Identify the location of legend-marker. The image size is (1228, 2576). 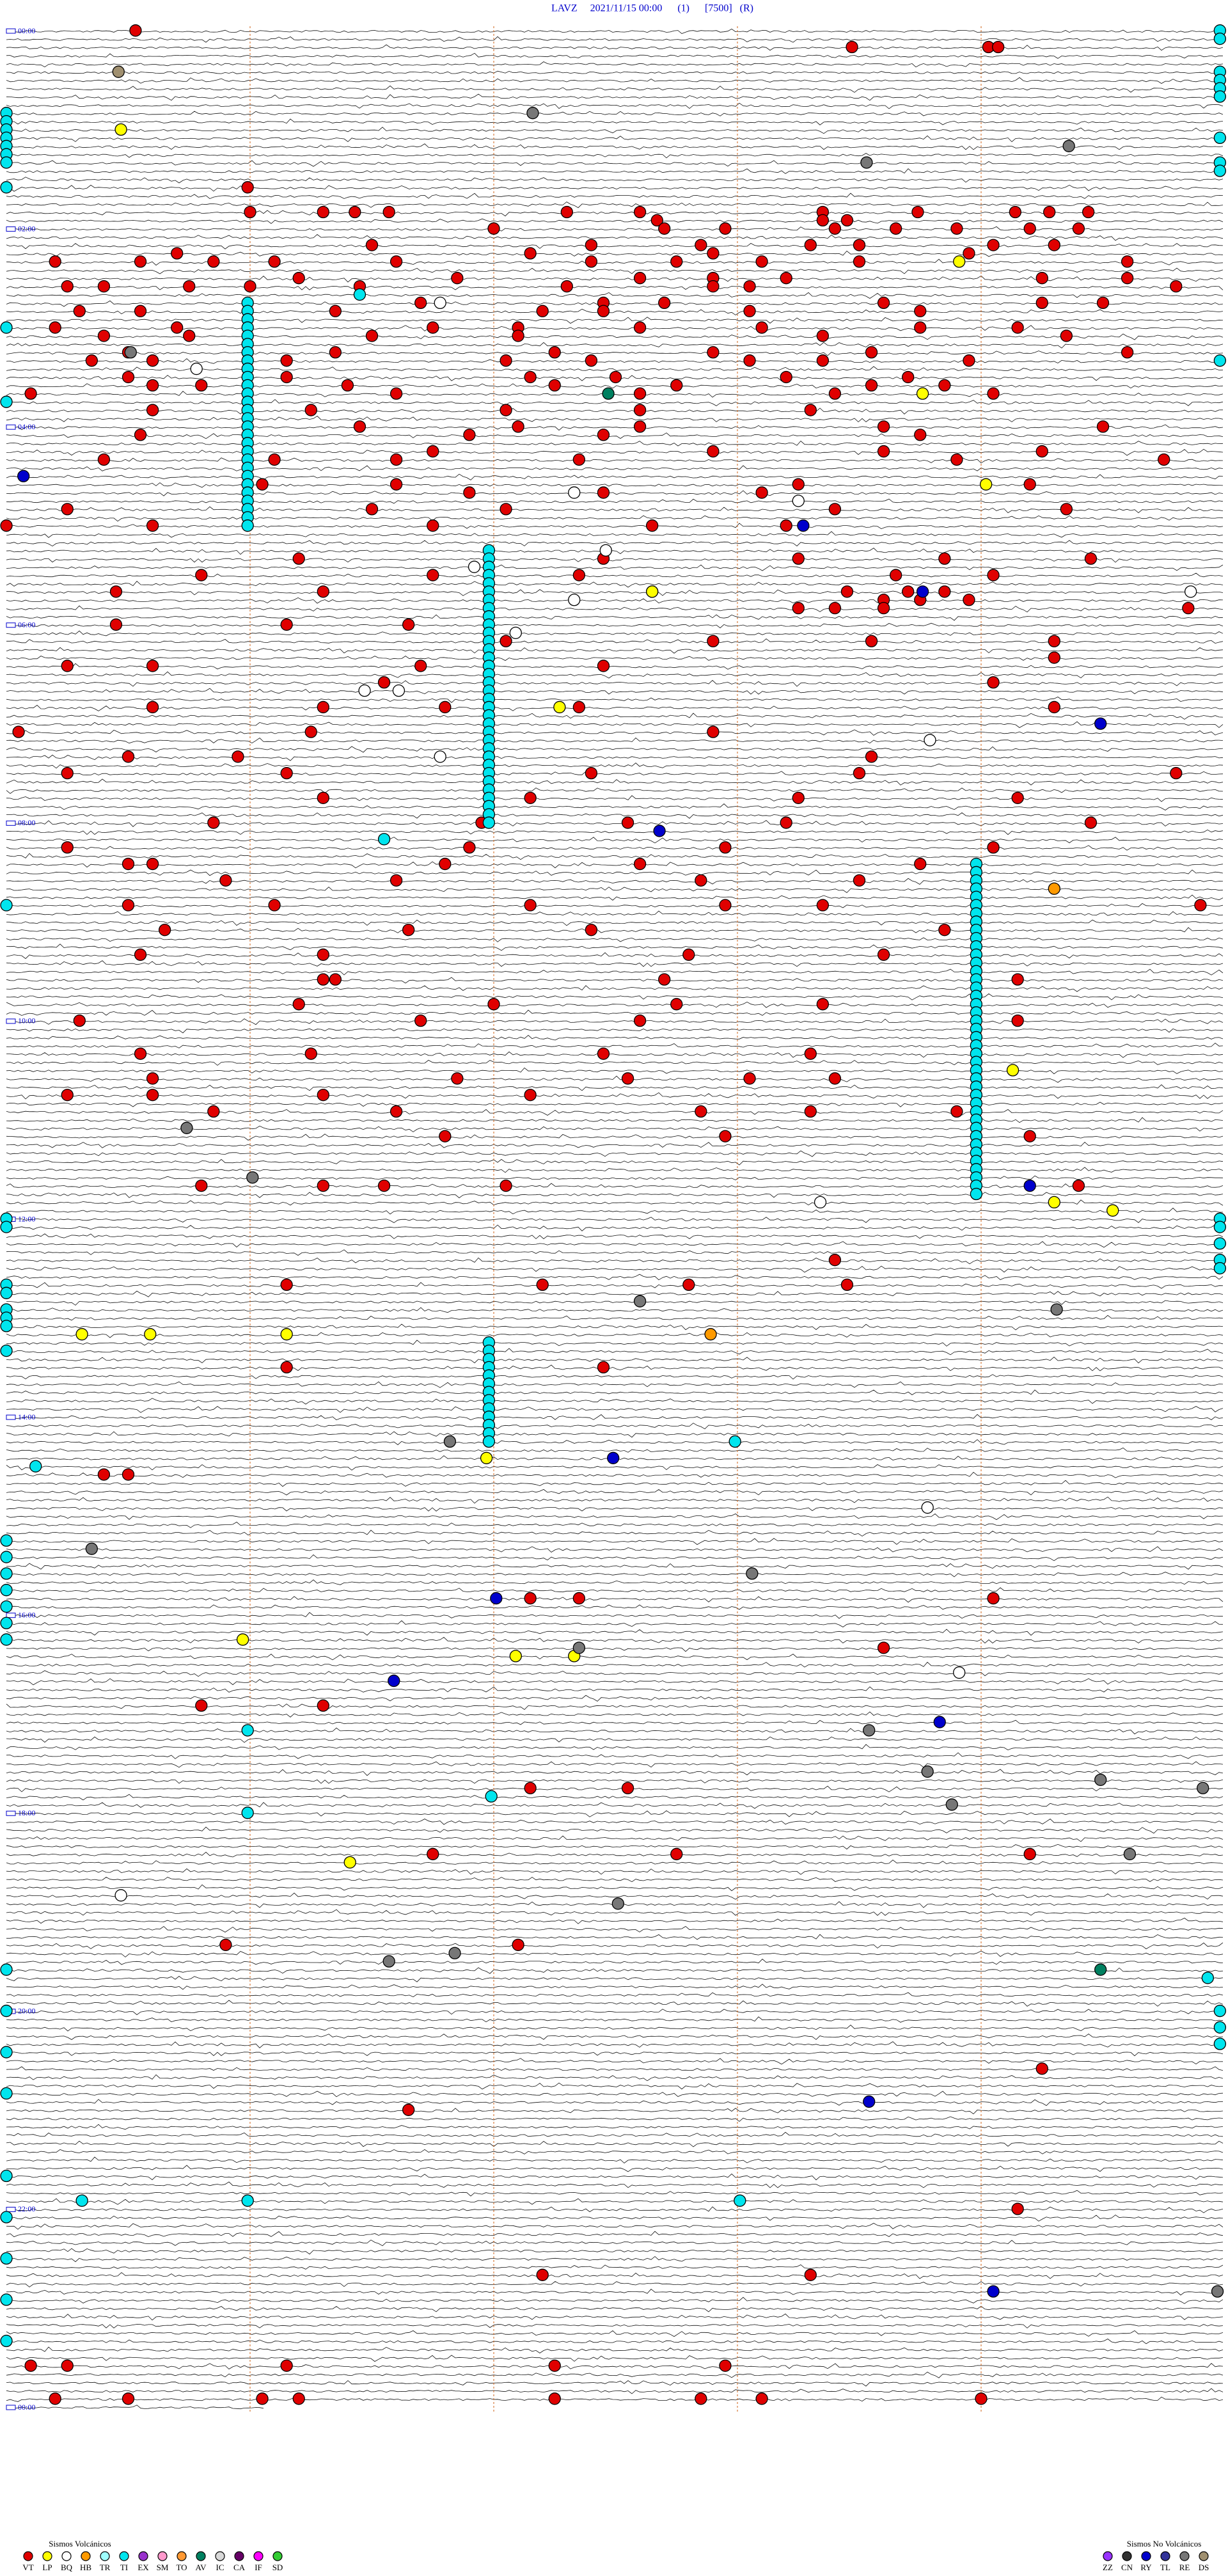
(28, 2556).